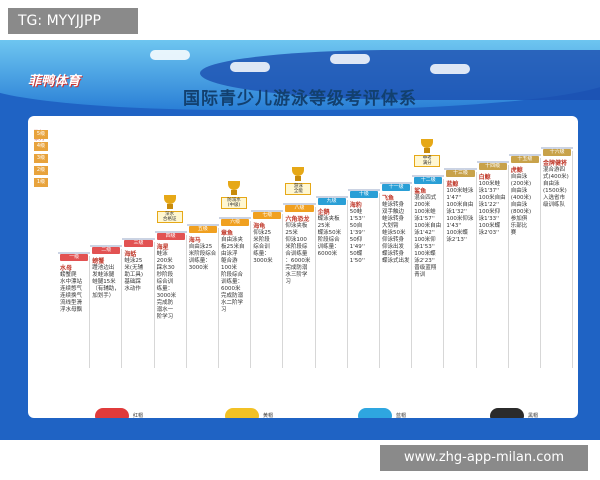 This screenshot has width=600, height=480. Describe the element at coordinates (298, 189) in the screenshot. I see `trophy-label: 游泳 全能` at that location.